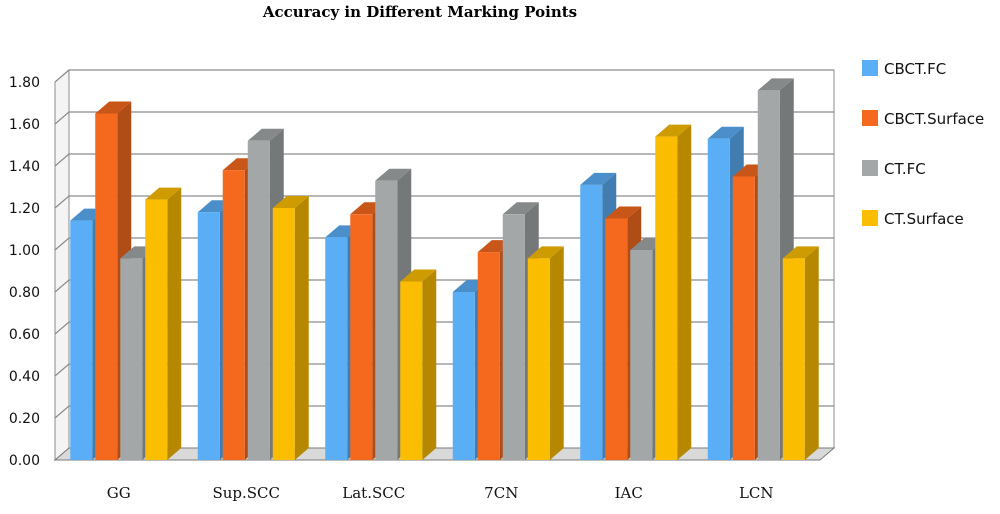 The height and width of the screenshot is (514, 1000). Describe the element at coordinates (24, 125) in the screenshot. I see `y-tick-label: 1.60` at that location.